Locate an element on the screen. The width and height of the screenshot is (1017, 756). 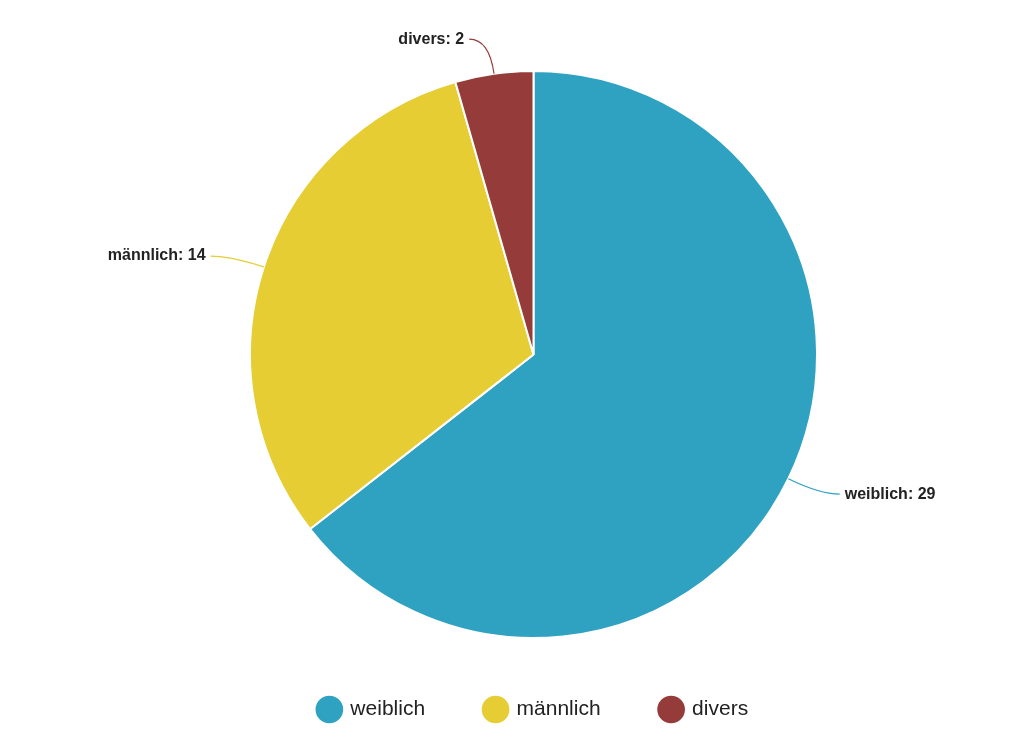
data-label: männlich: 14 is located at coordinates (156, 255).